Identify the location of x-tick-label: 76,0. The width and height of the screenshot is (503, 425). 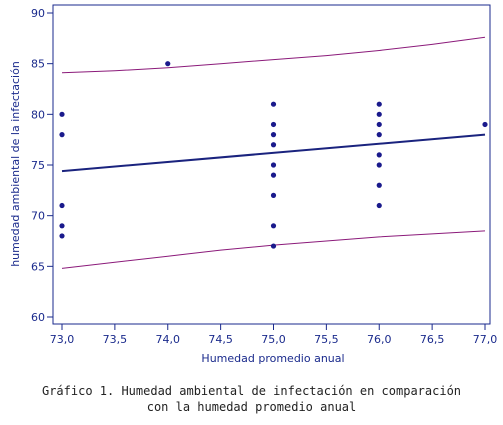
(379, 339).